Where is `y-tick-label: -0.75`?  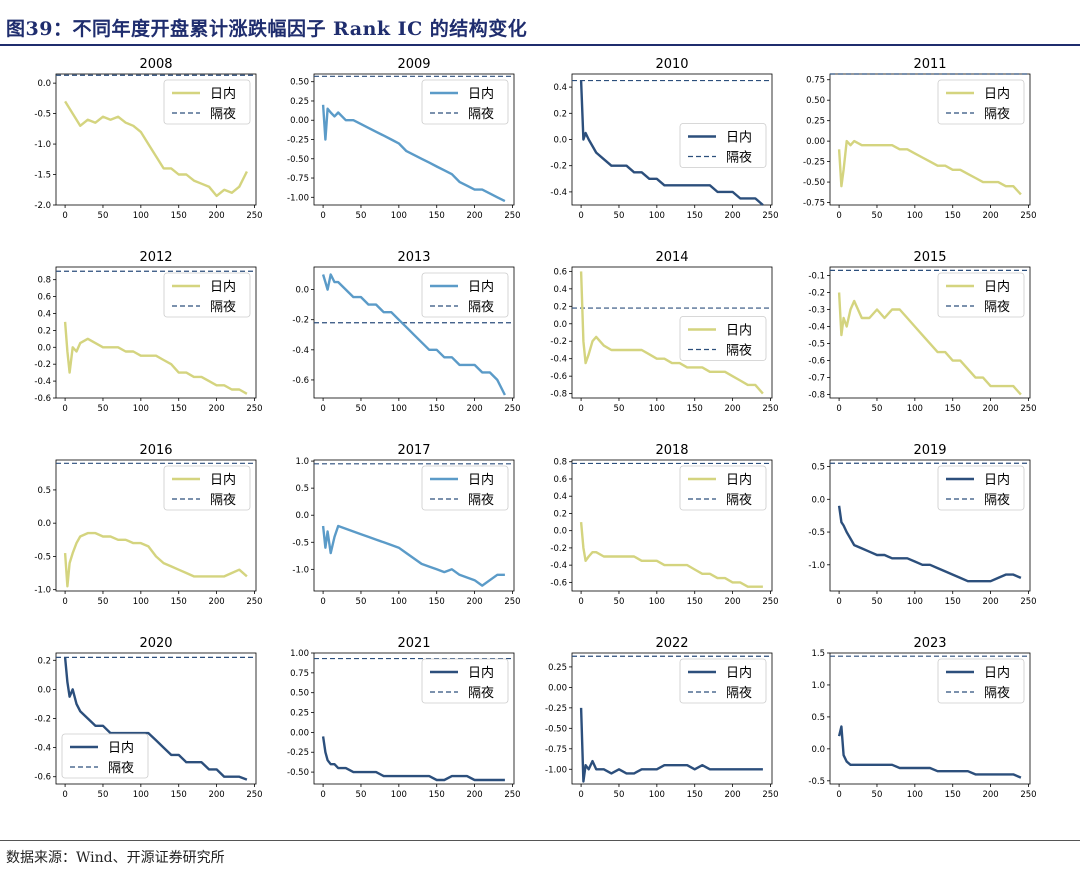
y-tick-label: -0.75 is located at coordinates (556, 750).